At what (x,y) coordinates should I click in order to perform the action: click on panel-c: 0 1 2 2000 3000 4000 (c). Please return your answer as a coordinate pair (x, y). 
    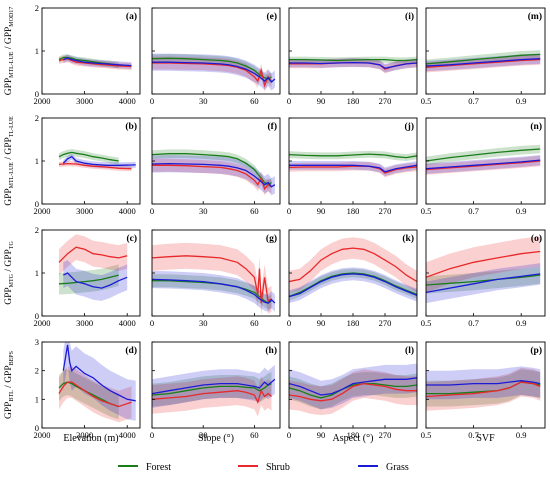
    Looking at the image, I should click on (87, 276).